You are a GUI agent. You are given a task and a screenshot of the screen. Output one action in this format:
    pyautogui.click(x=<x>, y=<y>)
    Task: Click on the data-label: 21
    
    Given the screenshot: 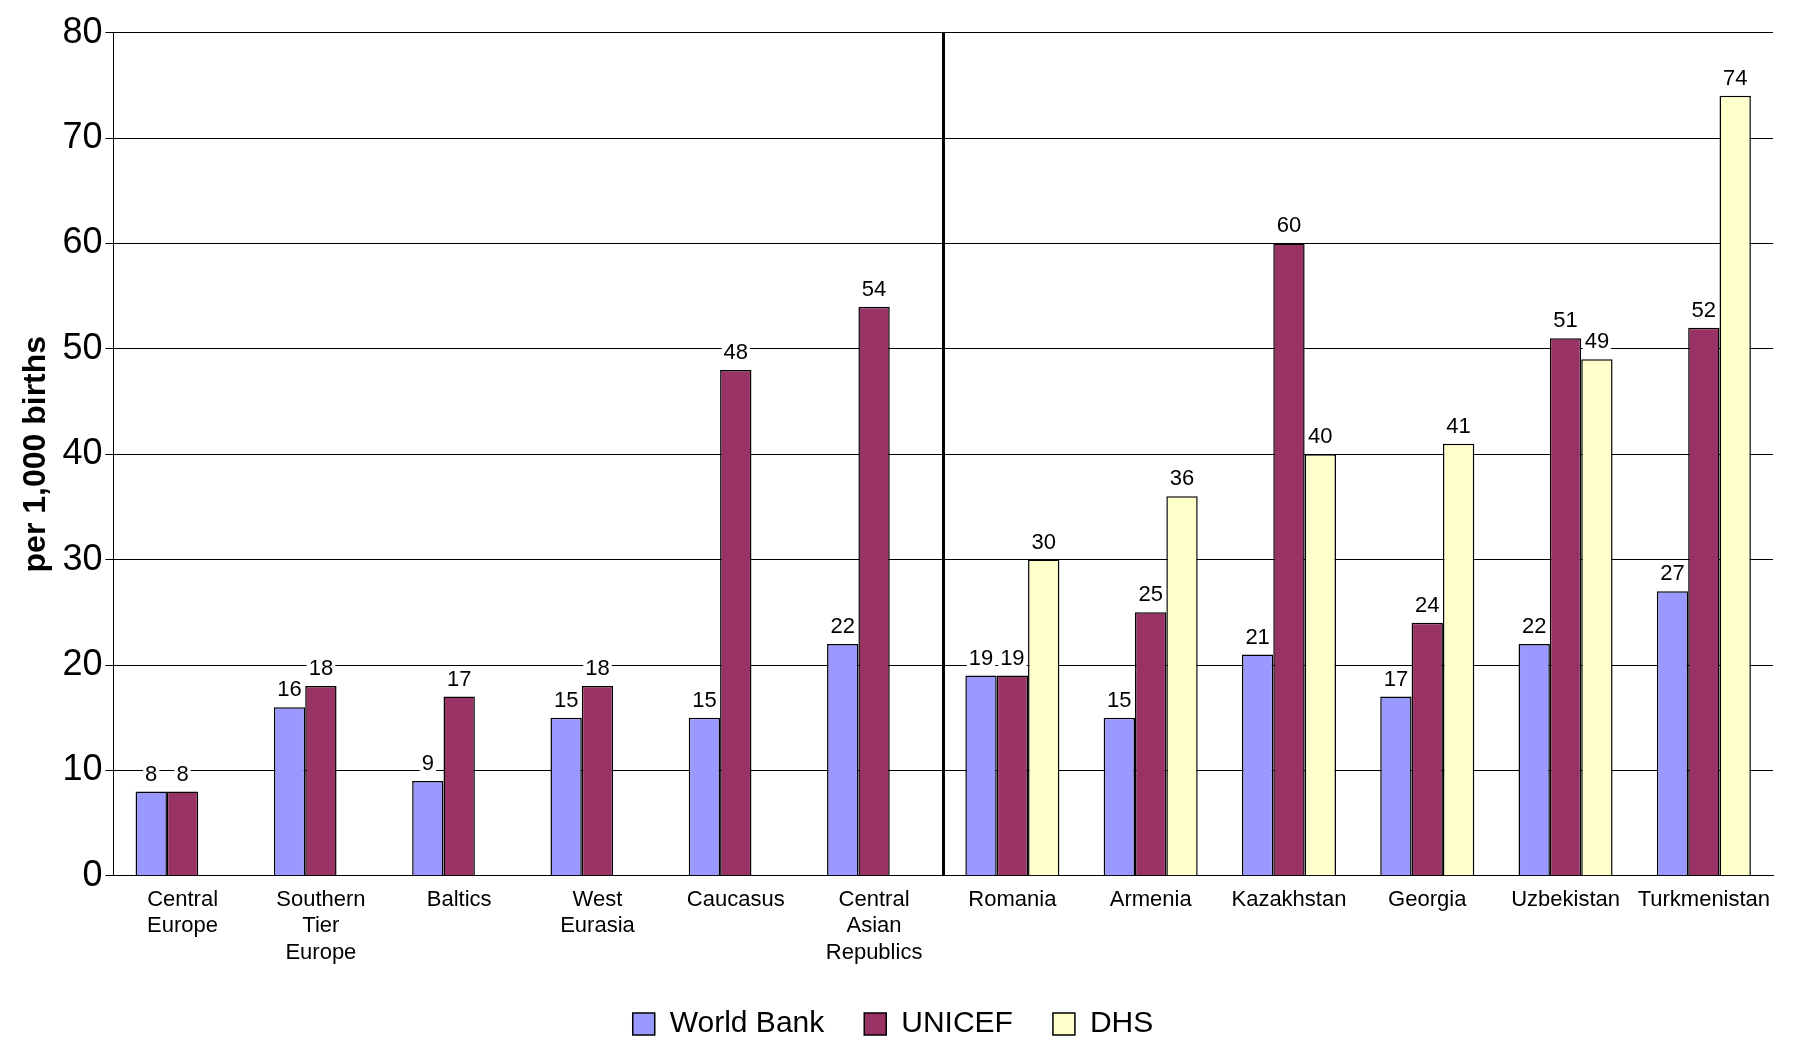 What is the action you would take?
    pyautogui.click(x=1257, y=636)
    